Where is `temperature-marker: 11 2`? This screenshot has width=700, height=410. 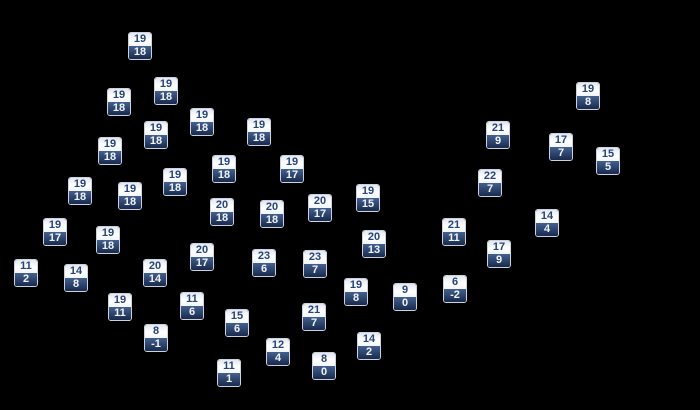
temperature-marker: 11 2 is located at coordinates (26, 273).